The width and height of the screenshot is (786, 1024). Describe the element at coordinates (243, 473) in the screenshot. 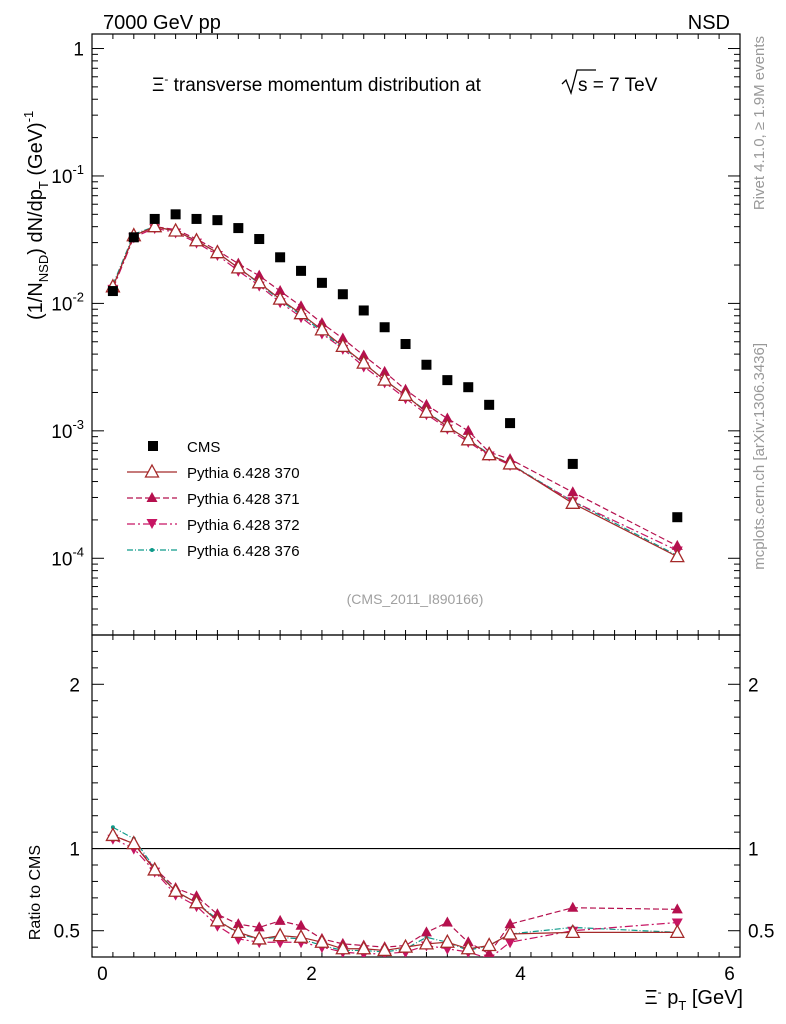

I see `legend-label-370: Pythia 6.428 370` at that location.